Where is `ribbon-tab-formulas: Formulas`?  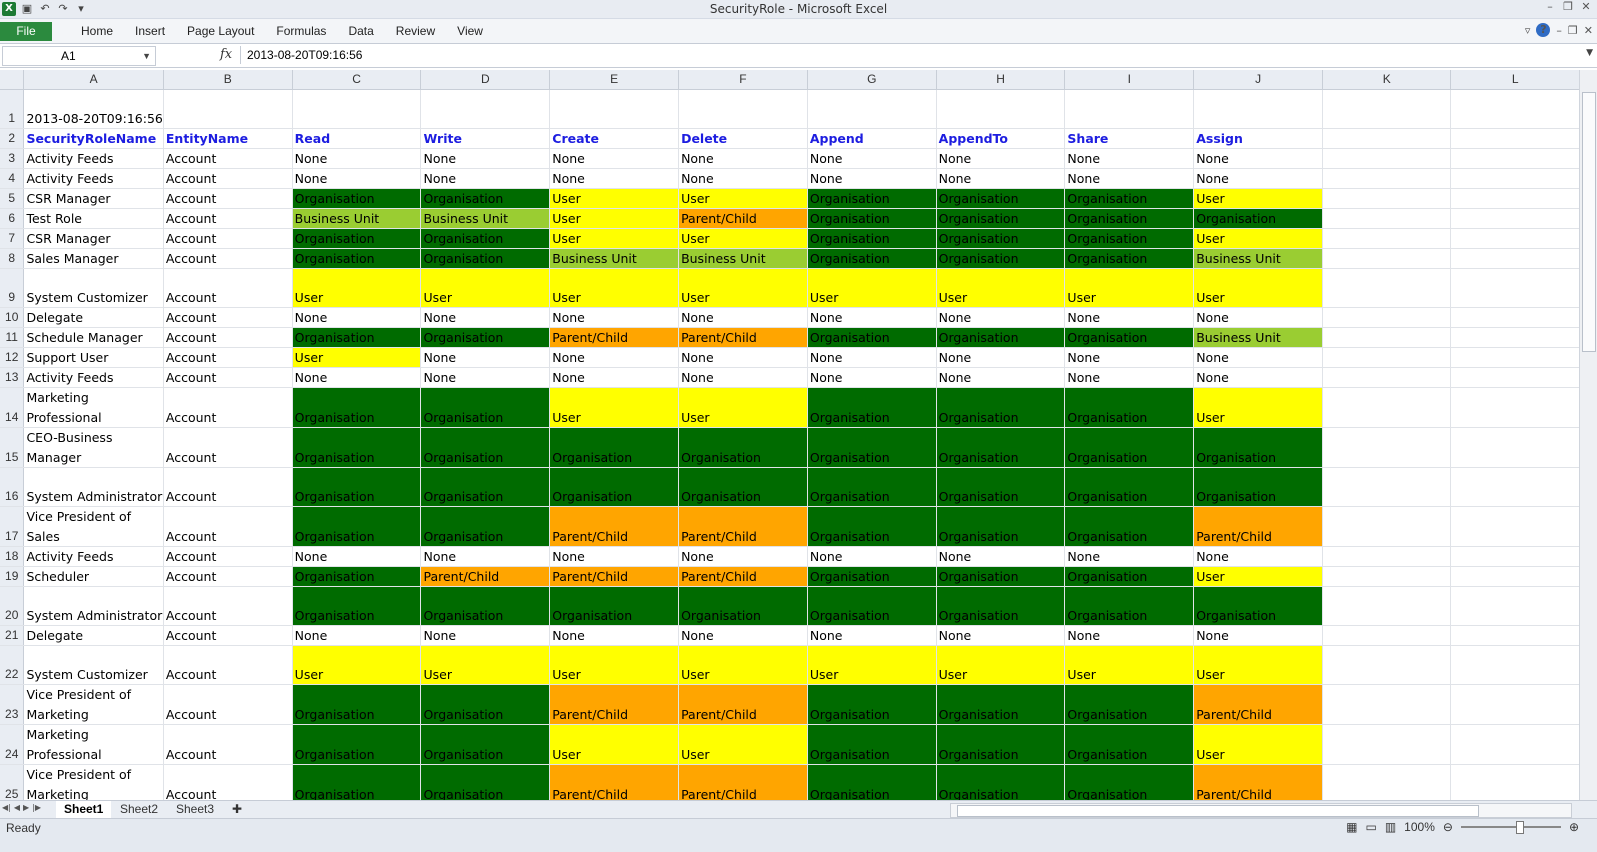 ribbon-tab-formulas: Formulas is located at coordinates (301, 31).